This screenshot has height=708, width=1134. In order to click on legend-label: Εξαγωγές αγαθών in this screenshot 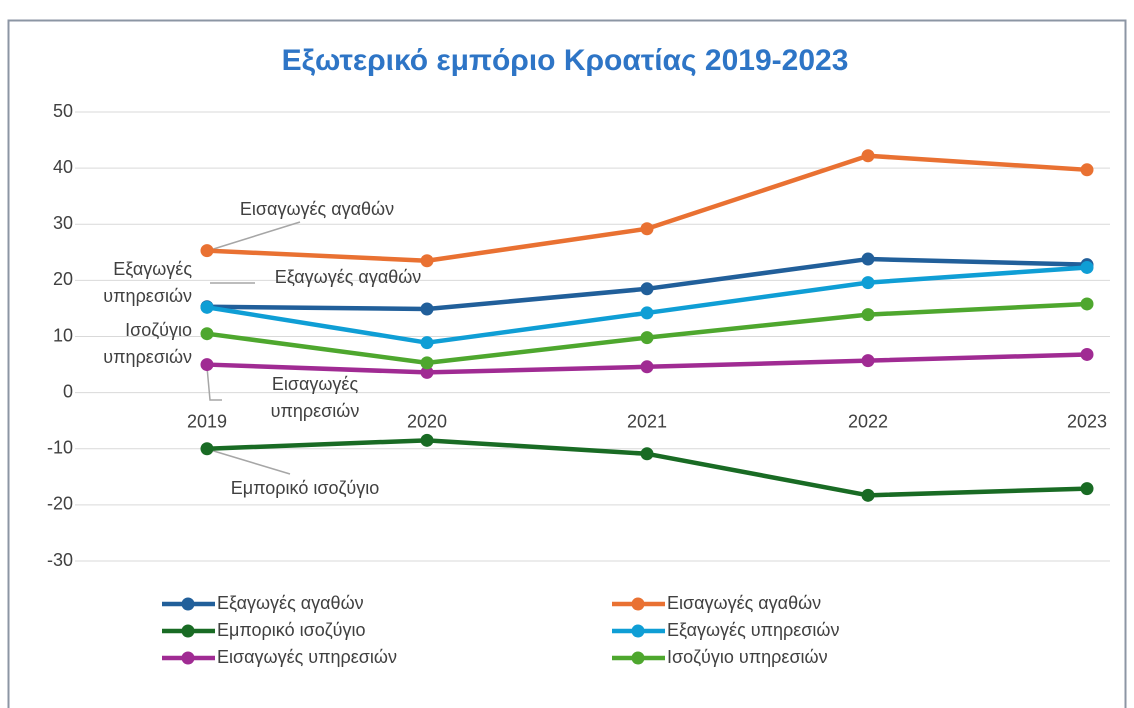, I will do `click(290, 603)`.